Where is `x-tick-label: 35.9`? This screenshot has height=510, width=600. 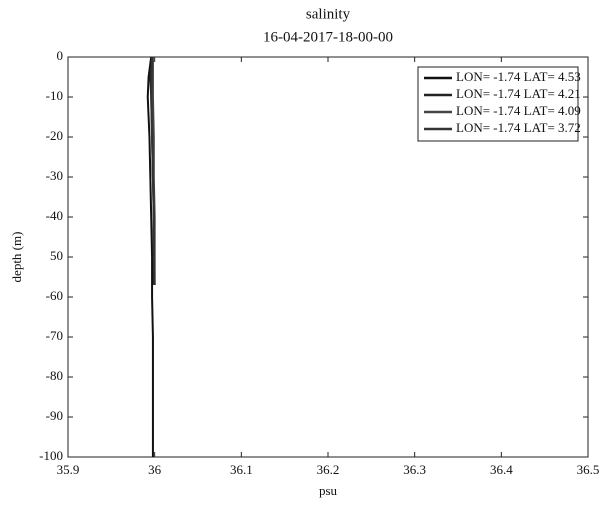 x-tick-label: 35.9 is located at coordinates (68, 469).